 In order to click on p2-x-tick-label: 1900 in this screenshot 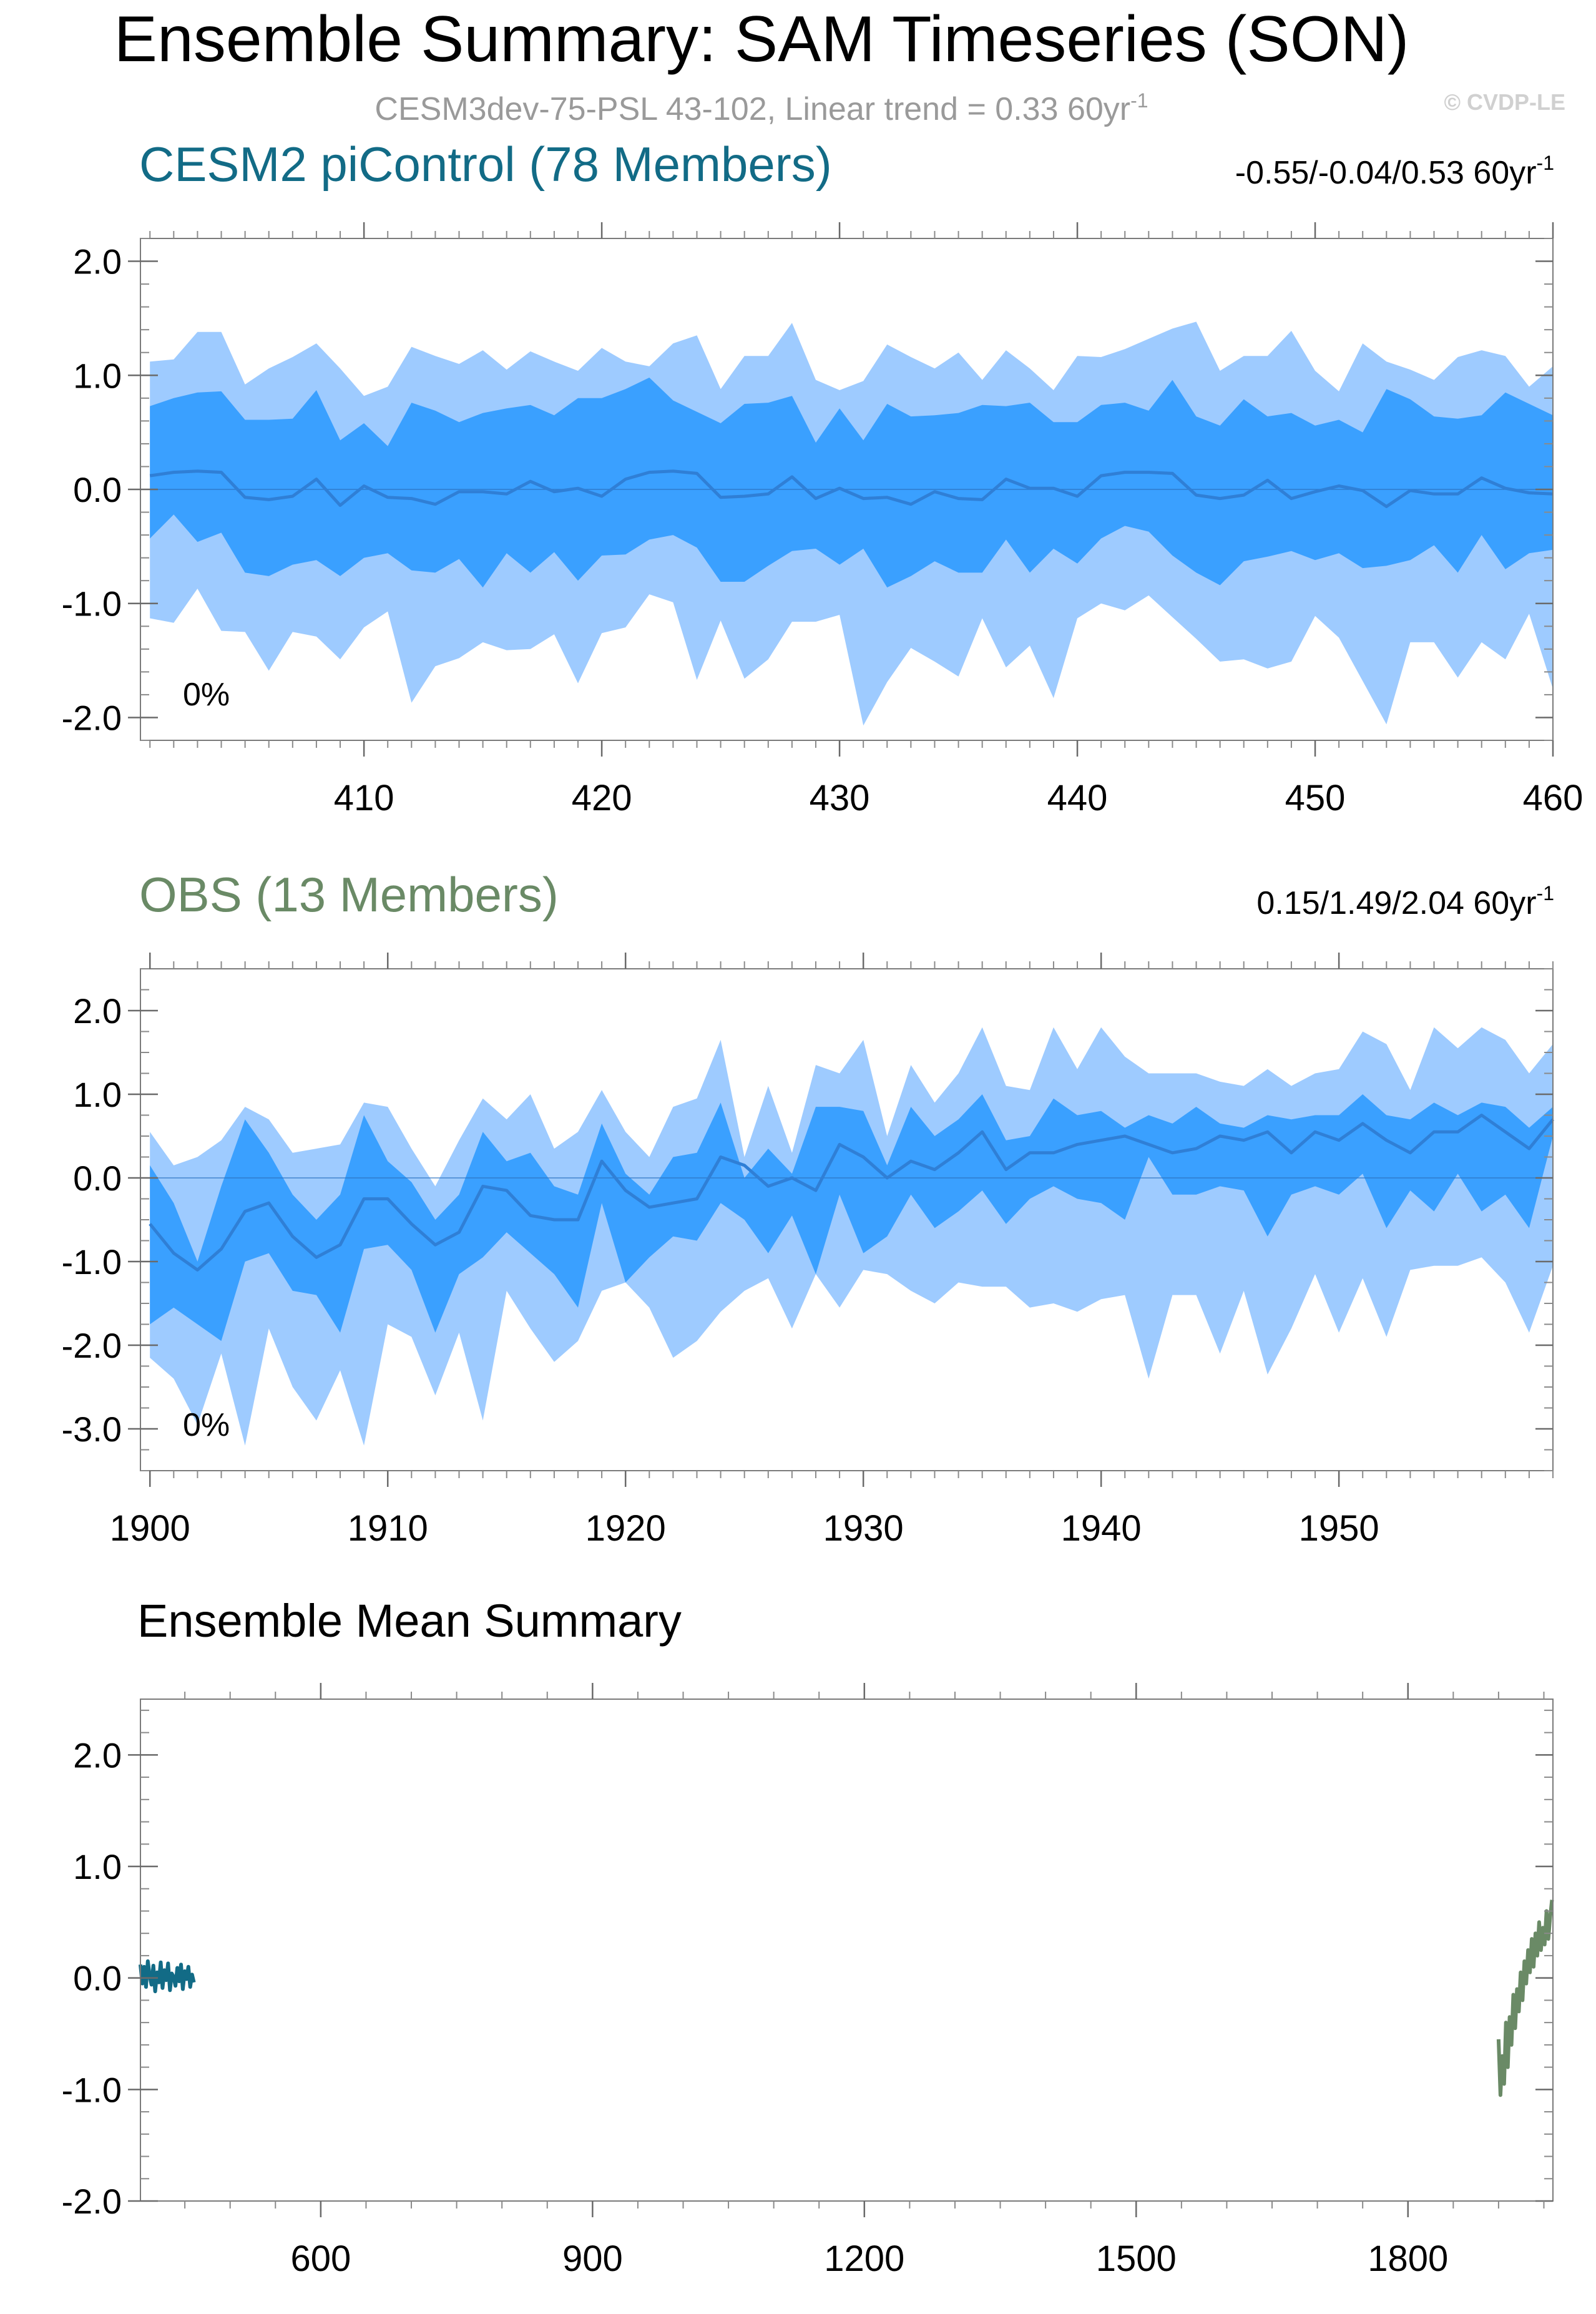, I will do `click(150, 1528)`.